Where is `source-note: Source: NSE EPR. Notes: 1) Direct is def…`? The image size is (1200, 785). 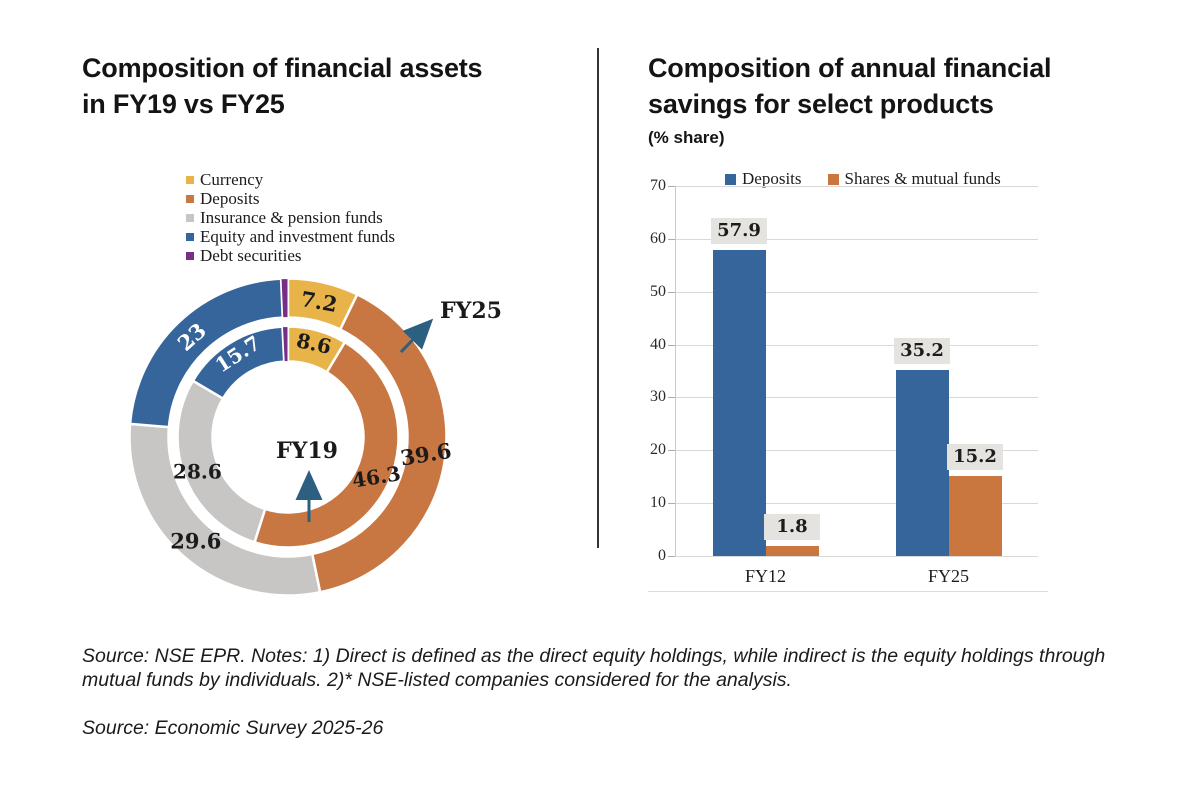 source-note: Source: NSE EPR. Notes: 1) Direct is def… is located at coordinates (594, 668).